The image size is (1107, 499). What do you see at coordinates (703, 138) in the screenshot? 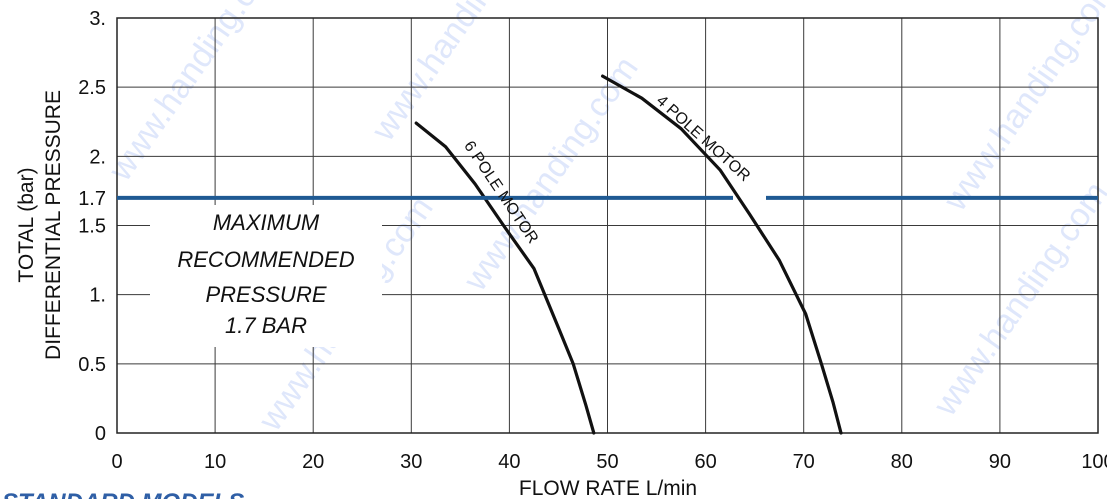
I see `curve-label: 4 POLE MOTOR` at bounding box center [703, 138].